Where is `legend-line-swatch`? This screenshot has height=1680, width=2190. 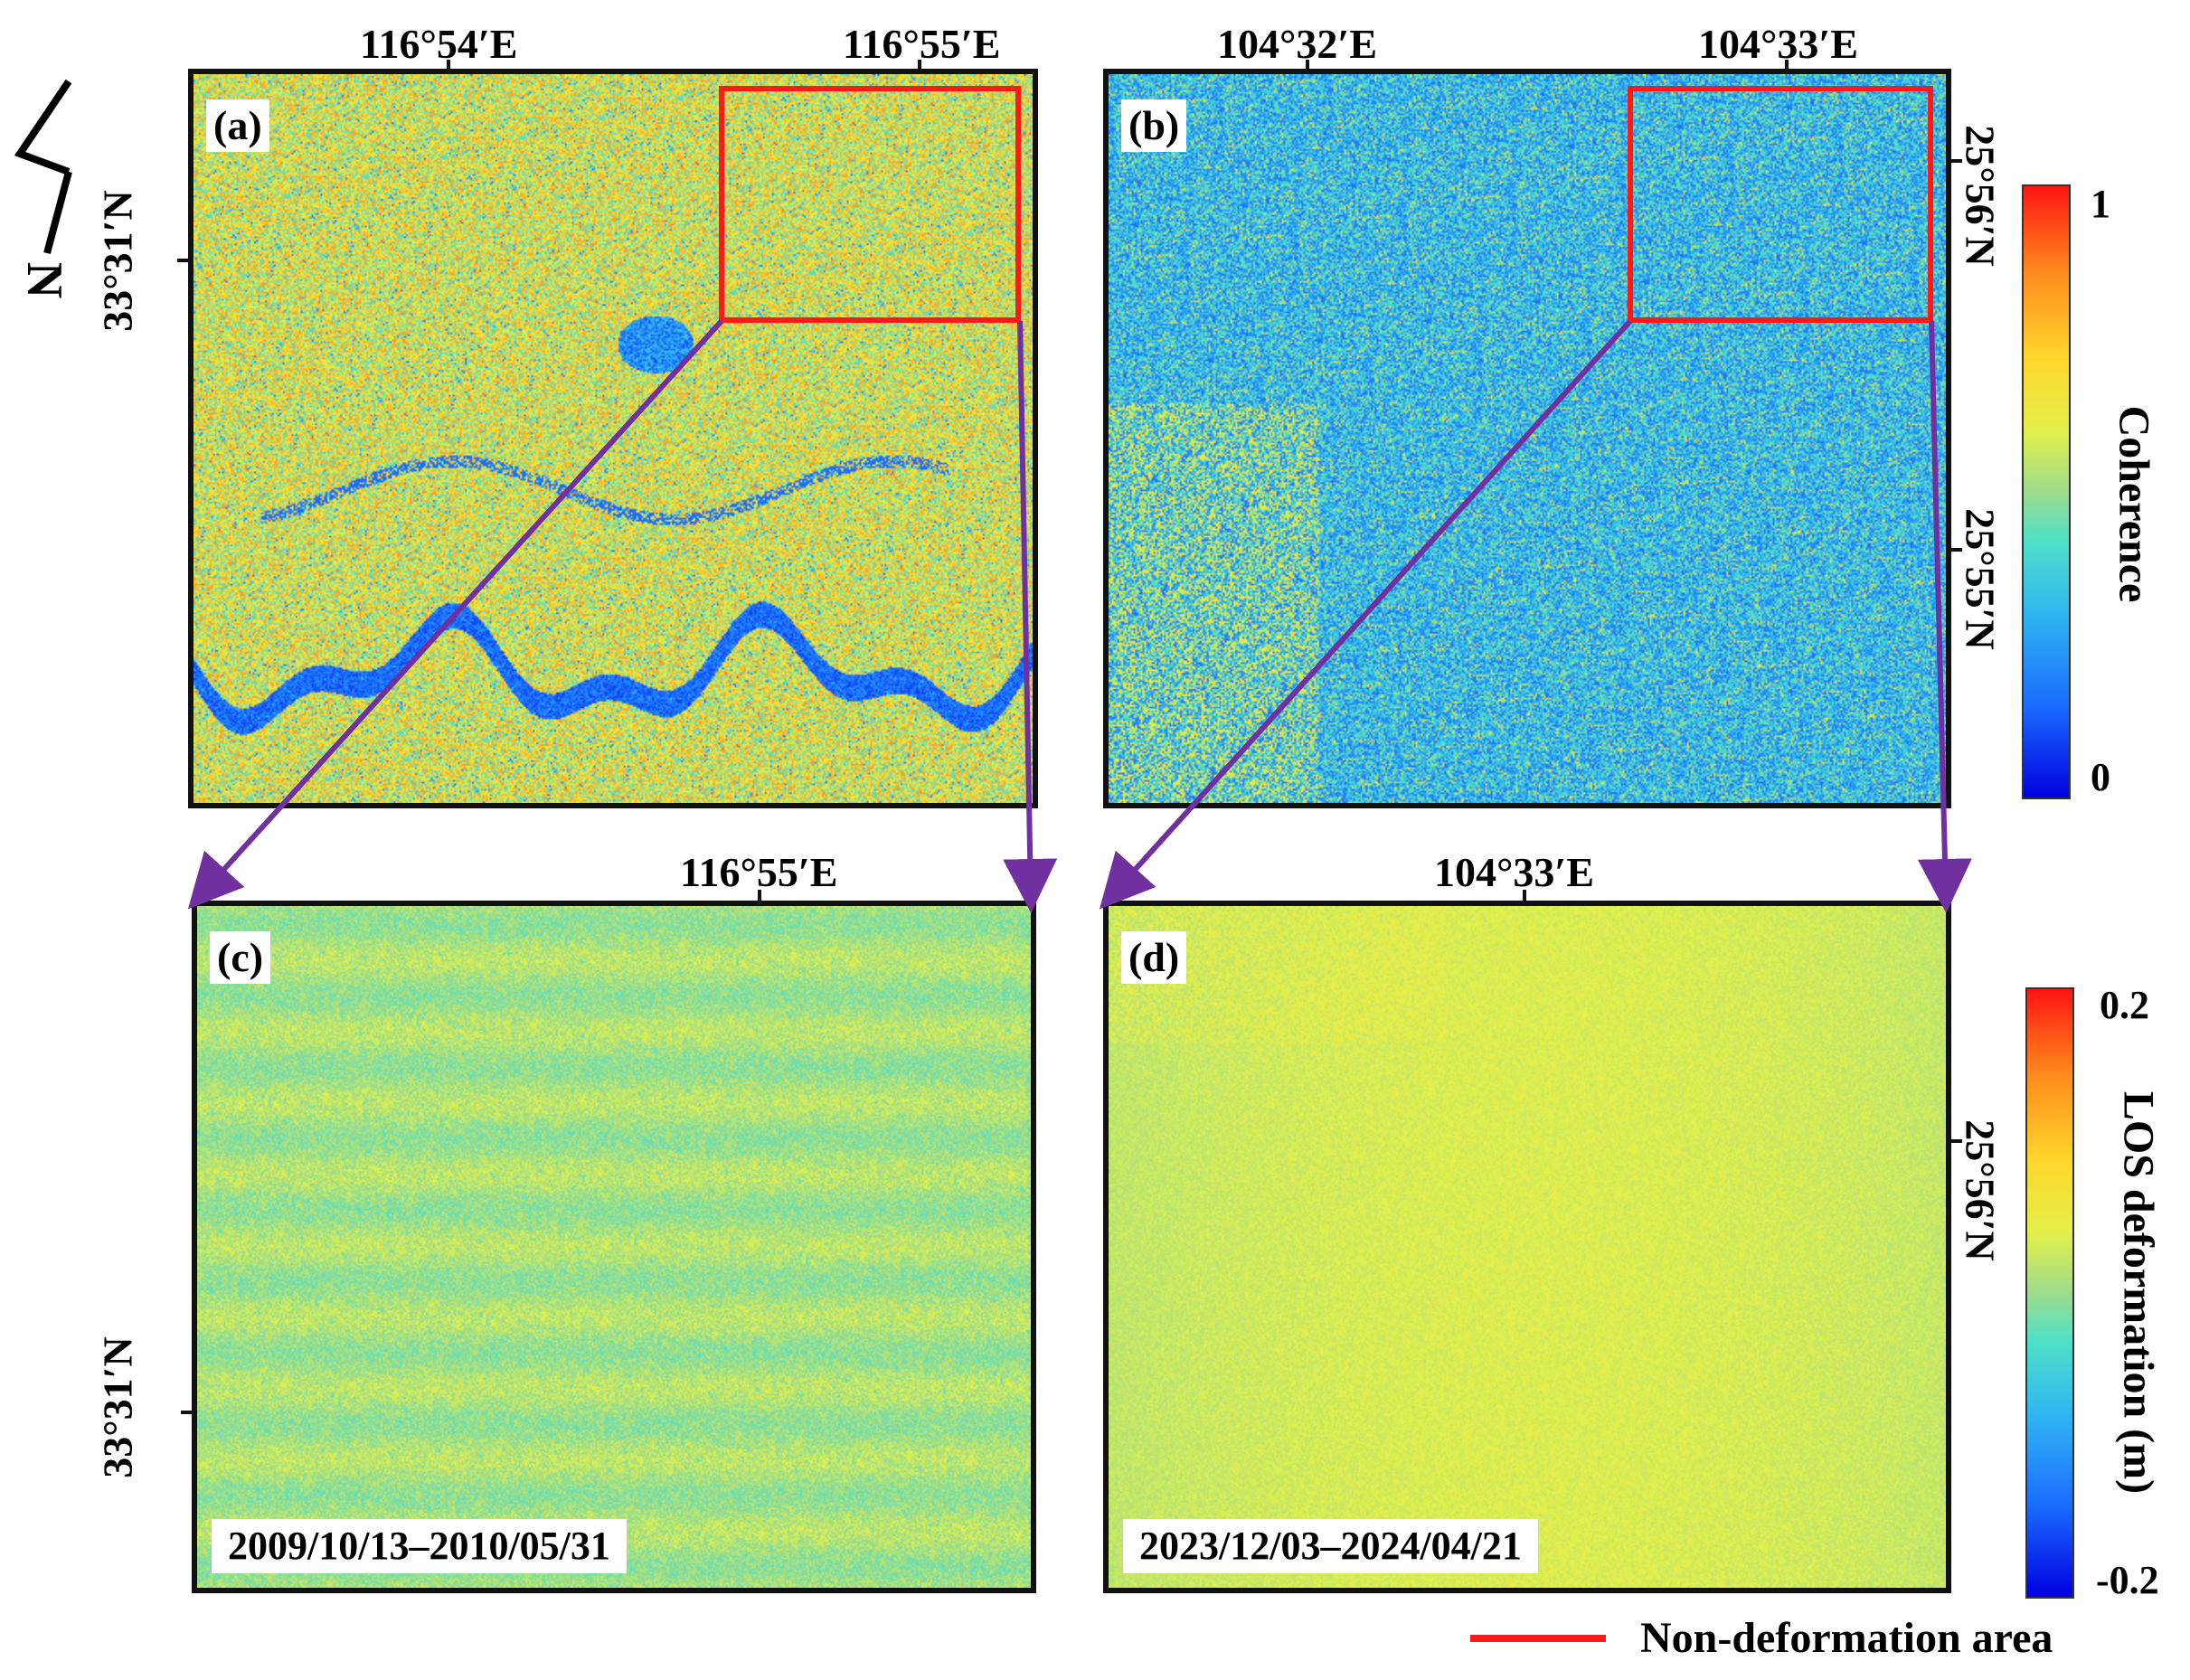 legend-line-swatch is located at coordinates (1538, 1639).